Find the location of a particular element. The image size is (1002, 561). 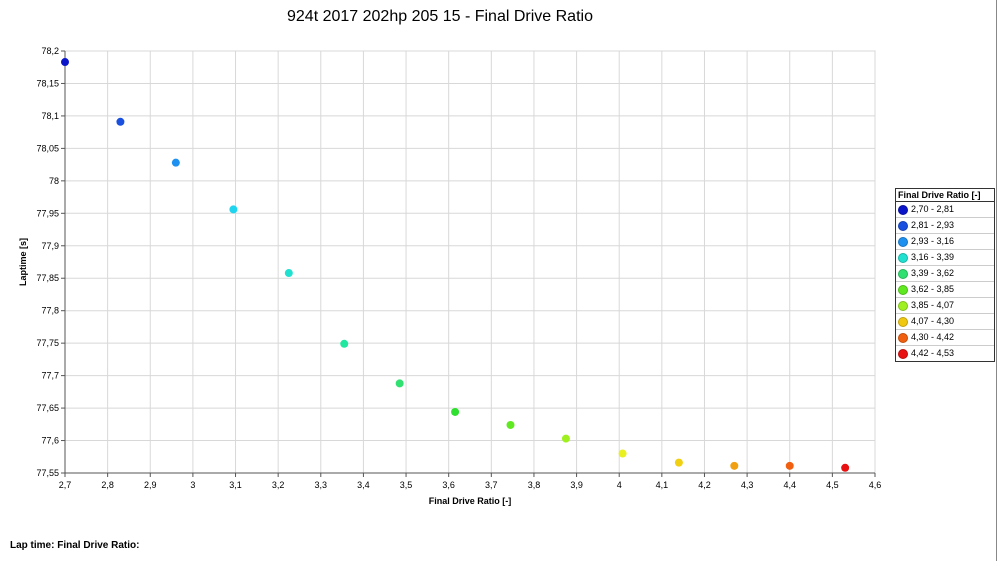

y-tick-label: 77,75 is located at coordinates (47, 343).